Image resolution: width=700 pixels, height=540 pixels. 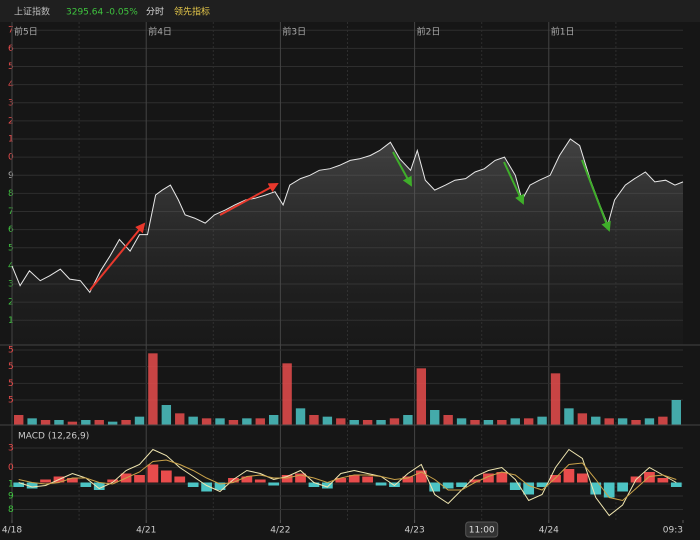 What do you see at coordinates (11, 121) in the screenshot?
I see `y-tick-label: 2` at bounding box center [11, 121].